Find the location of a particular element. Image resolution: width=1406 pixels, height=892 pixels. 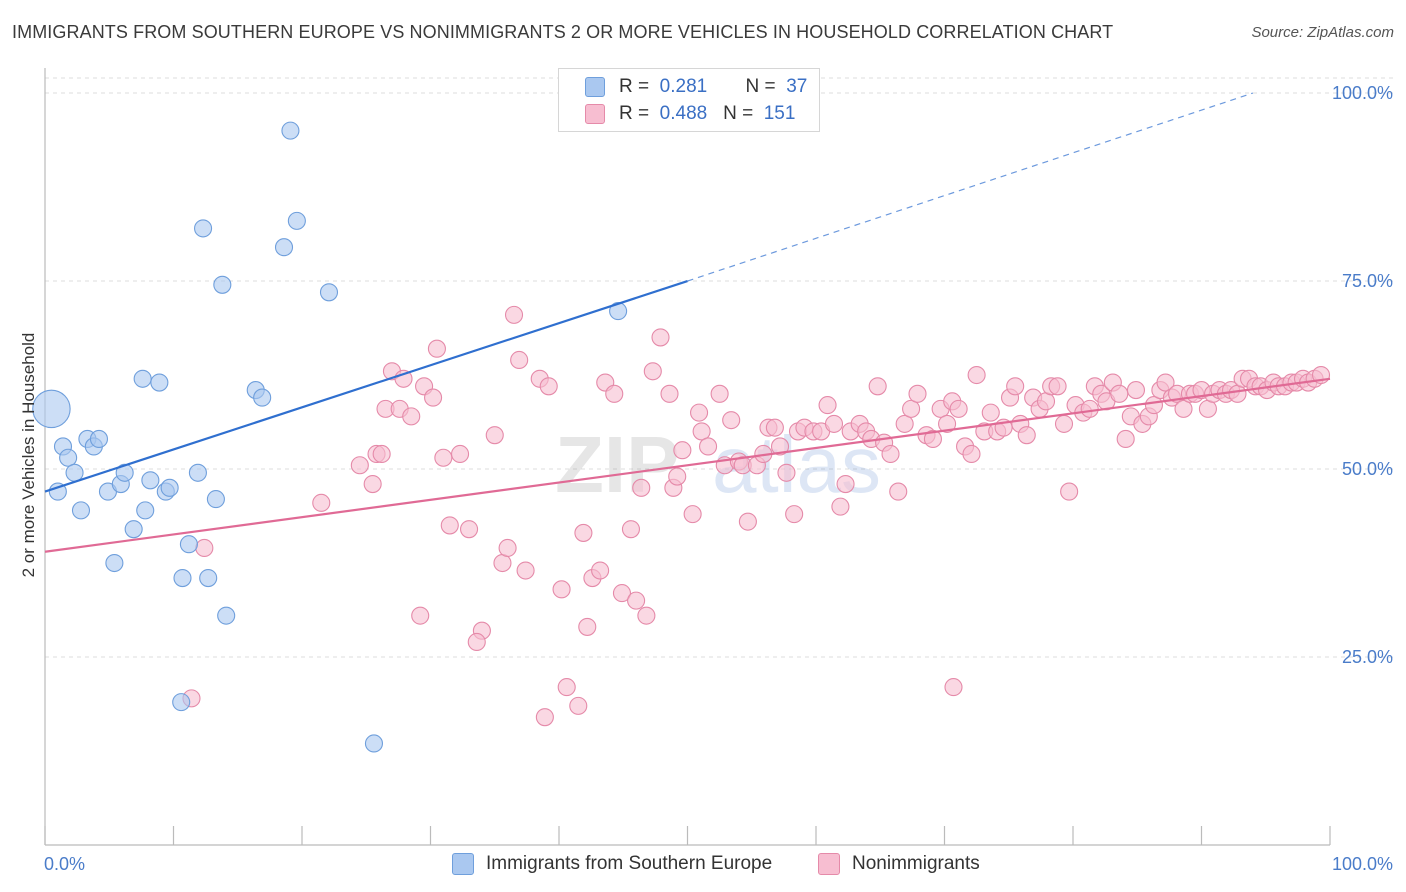

y-tick-label: 75.0% is located at coordinates (1367, 281).